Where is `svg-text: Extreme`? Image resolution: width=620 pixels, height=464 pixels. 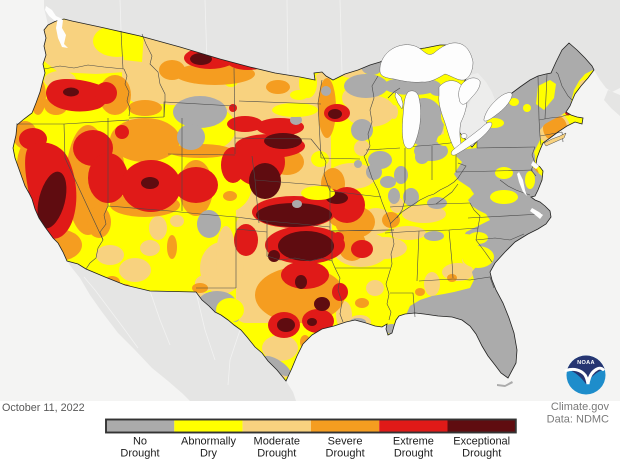
svg-text: Extreme is located at coordinates (413, 442).